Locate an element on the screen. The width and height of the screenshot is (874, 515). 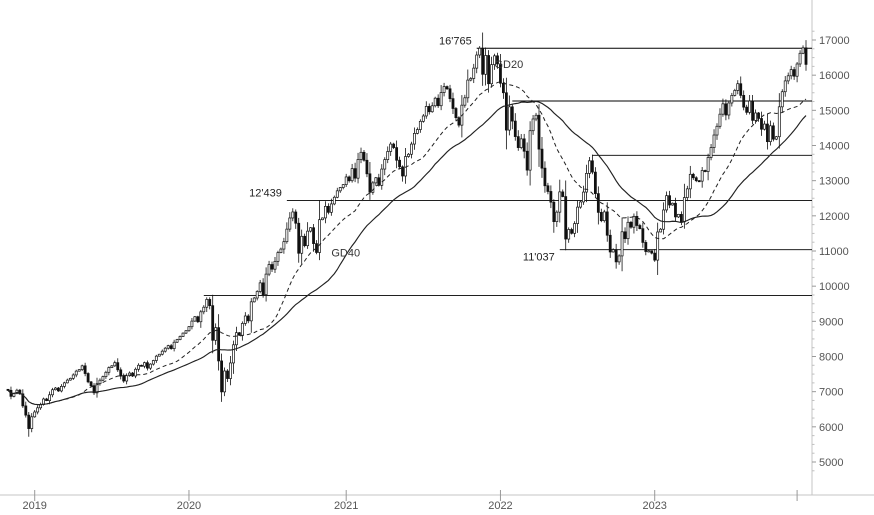
chart-text-label: 11000 is located at coordinates (834, 252).